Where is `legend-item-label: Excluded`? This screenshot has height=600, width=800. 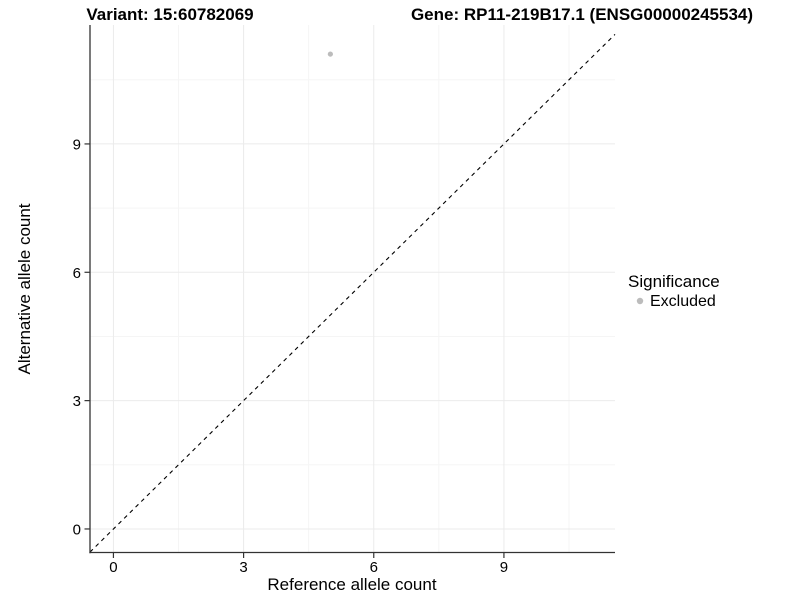 legend-item-label: Excluded is located at coordinates (683, 301).